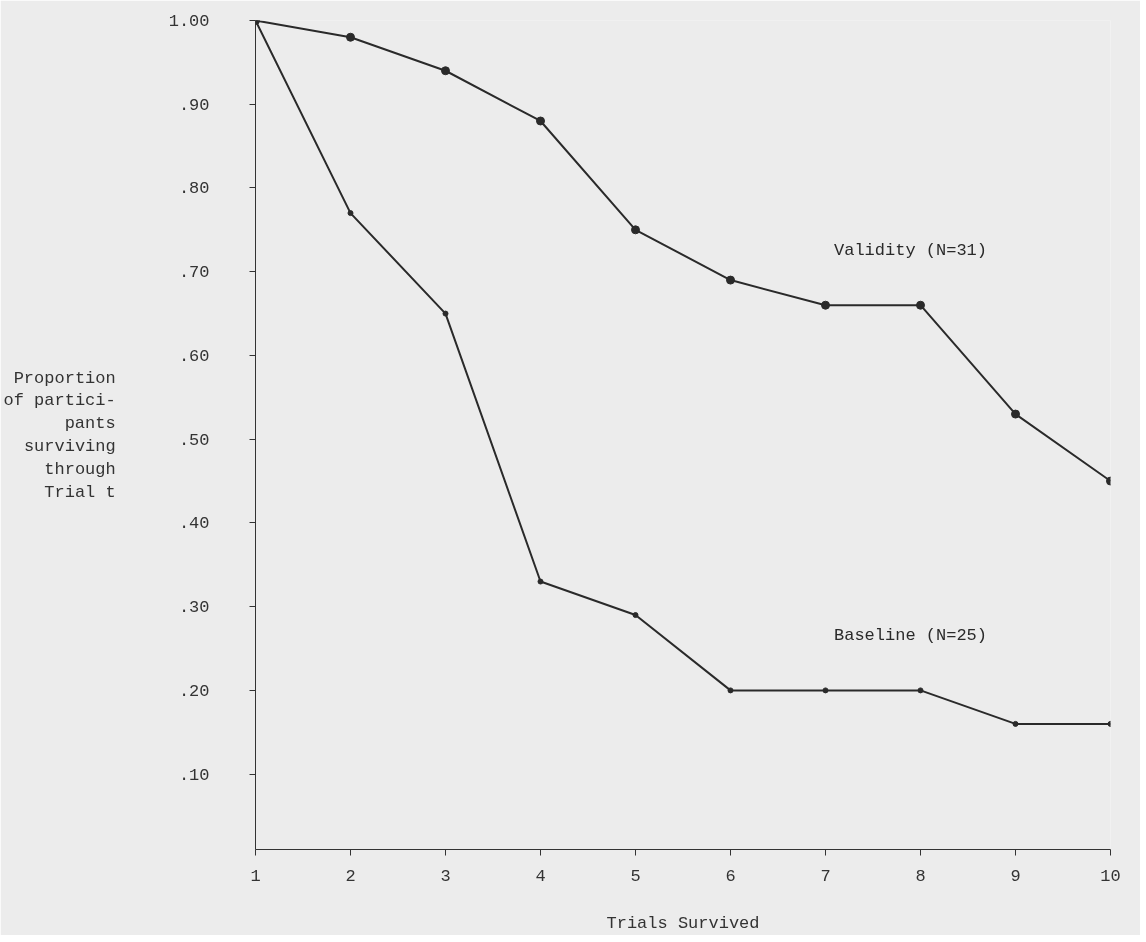  I want to click on text: Validity (N=31), so click(910, 251).